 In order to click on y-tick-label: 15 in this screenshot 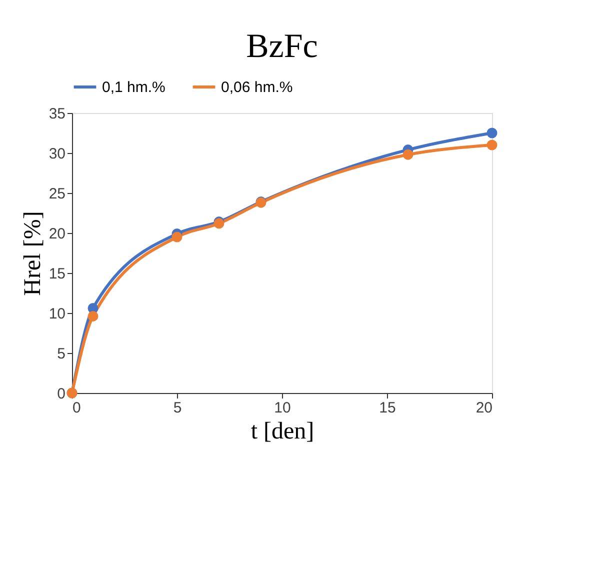, I will do `click(57, 274)`.